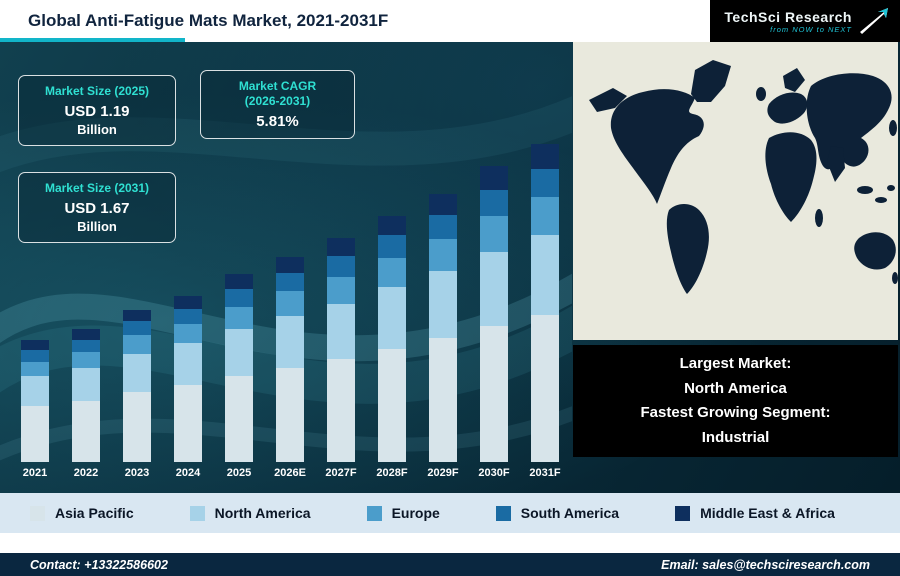 The height and width of the screenshot is (576, 900). Describe the element at coordinates (92, 40) in the screenshot. I see `title-underline` at that location.